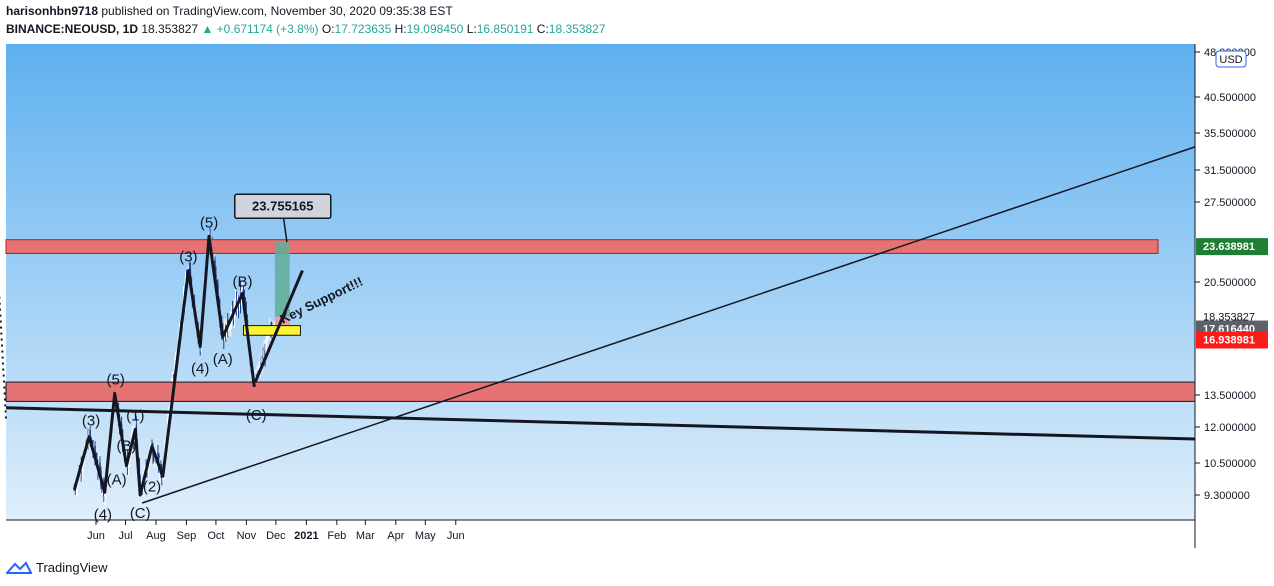 Image resolution: width=1274 pixels, height=586 pixels. What do you see at coordinates (577, 29) in the screenshot?
I see `close-value: 18.353827` at bounding box center [577, 29].